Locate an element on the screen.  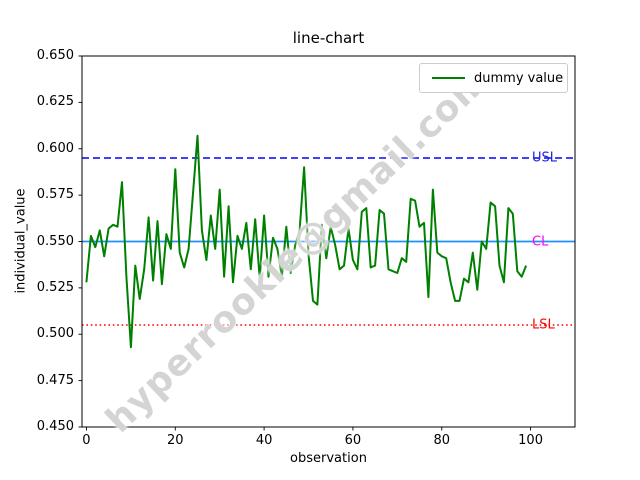
x-tick-label: 100 is located at coordinates (530, 440).